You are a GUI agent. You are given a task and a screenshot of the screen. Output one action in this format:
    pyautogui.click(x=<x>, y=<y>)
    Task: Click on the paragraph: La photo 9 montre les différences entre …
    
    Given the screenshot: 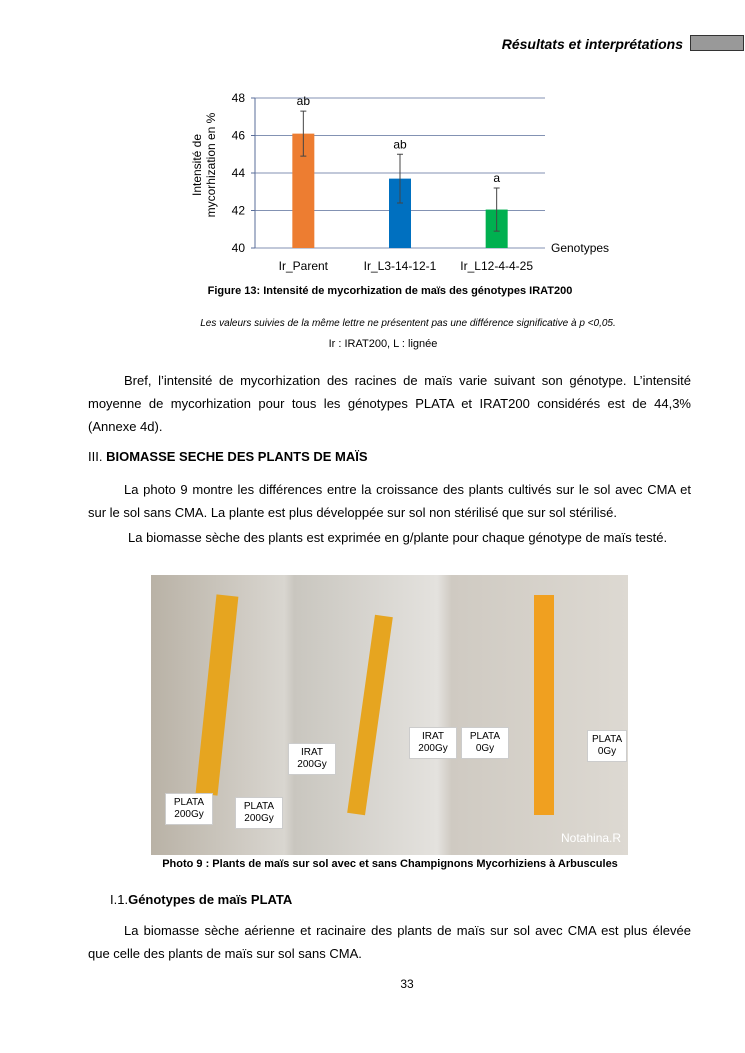 What is the action you would take?
    pyautogui.click(x=389, y=501)
    